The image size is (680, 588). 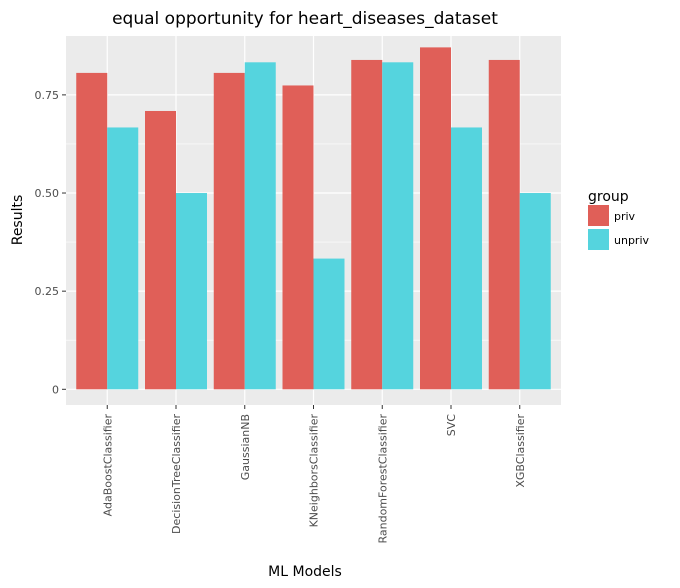 I want to click on x-tick-label: GaussianNB, so click(x=245, y=447).